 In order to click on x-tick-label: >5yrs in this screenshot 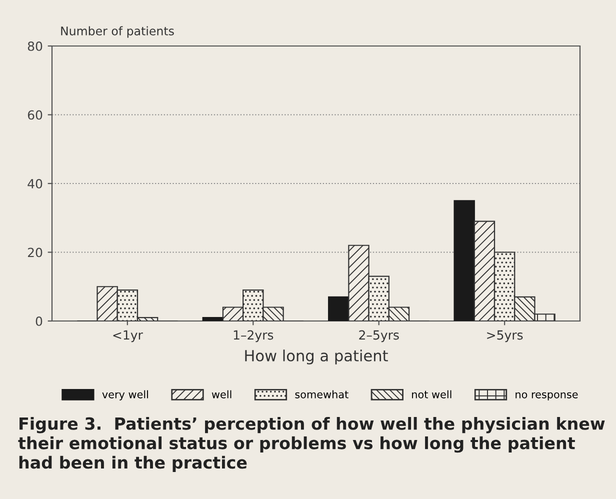, I will do `click(505, 336)`.